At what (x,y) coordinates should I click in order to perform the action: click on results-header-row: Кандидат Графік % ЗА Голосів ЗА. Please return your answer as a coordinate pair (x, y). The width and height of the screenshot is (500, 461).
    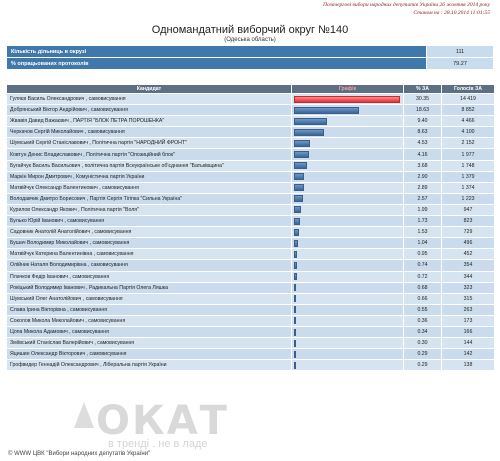
    Looking at the image, I should click on (250, 89).